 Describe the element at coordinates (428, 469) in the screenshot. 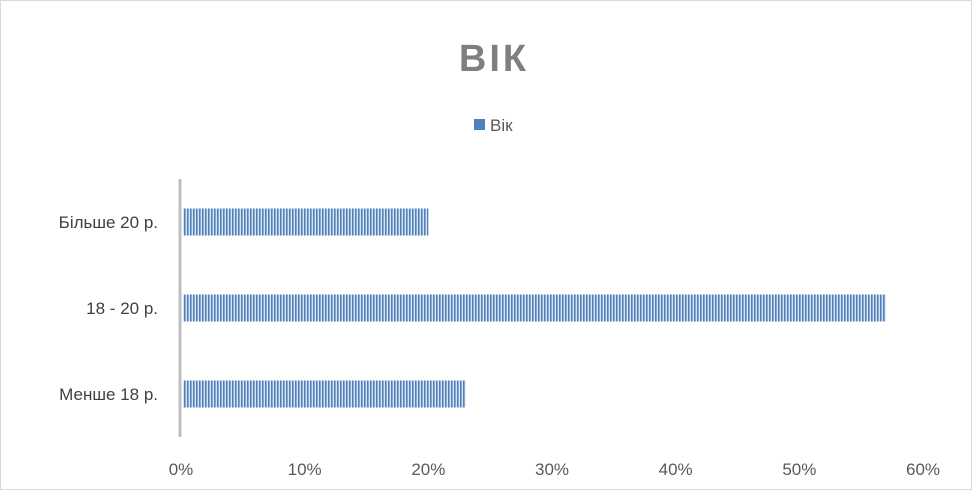

I see `x-tick-label-2: 20%` at that location.